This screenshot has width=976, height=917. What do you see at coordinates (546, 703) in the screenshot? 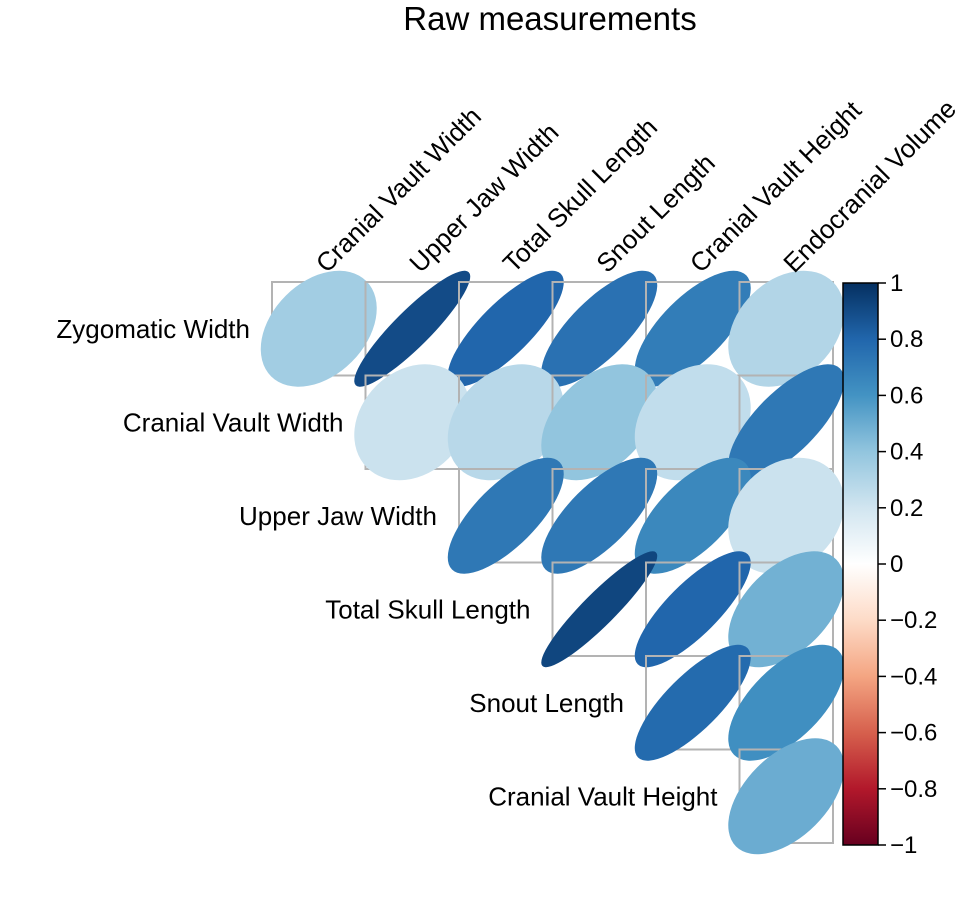
I see `row-label: Snout Length` at bounding box center [546, 703].